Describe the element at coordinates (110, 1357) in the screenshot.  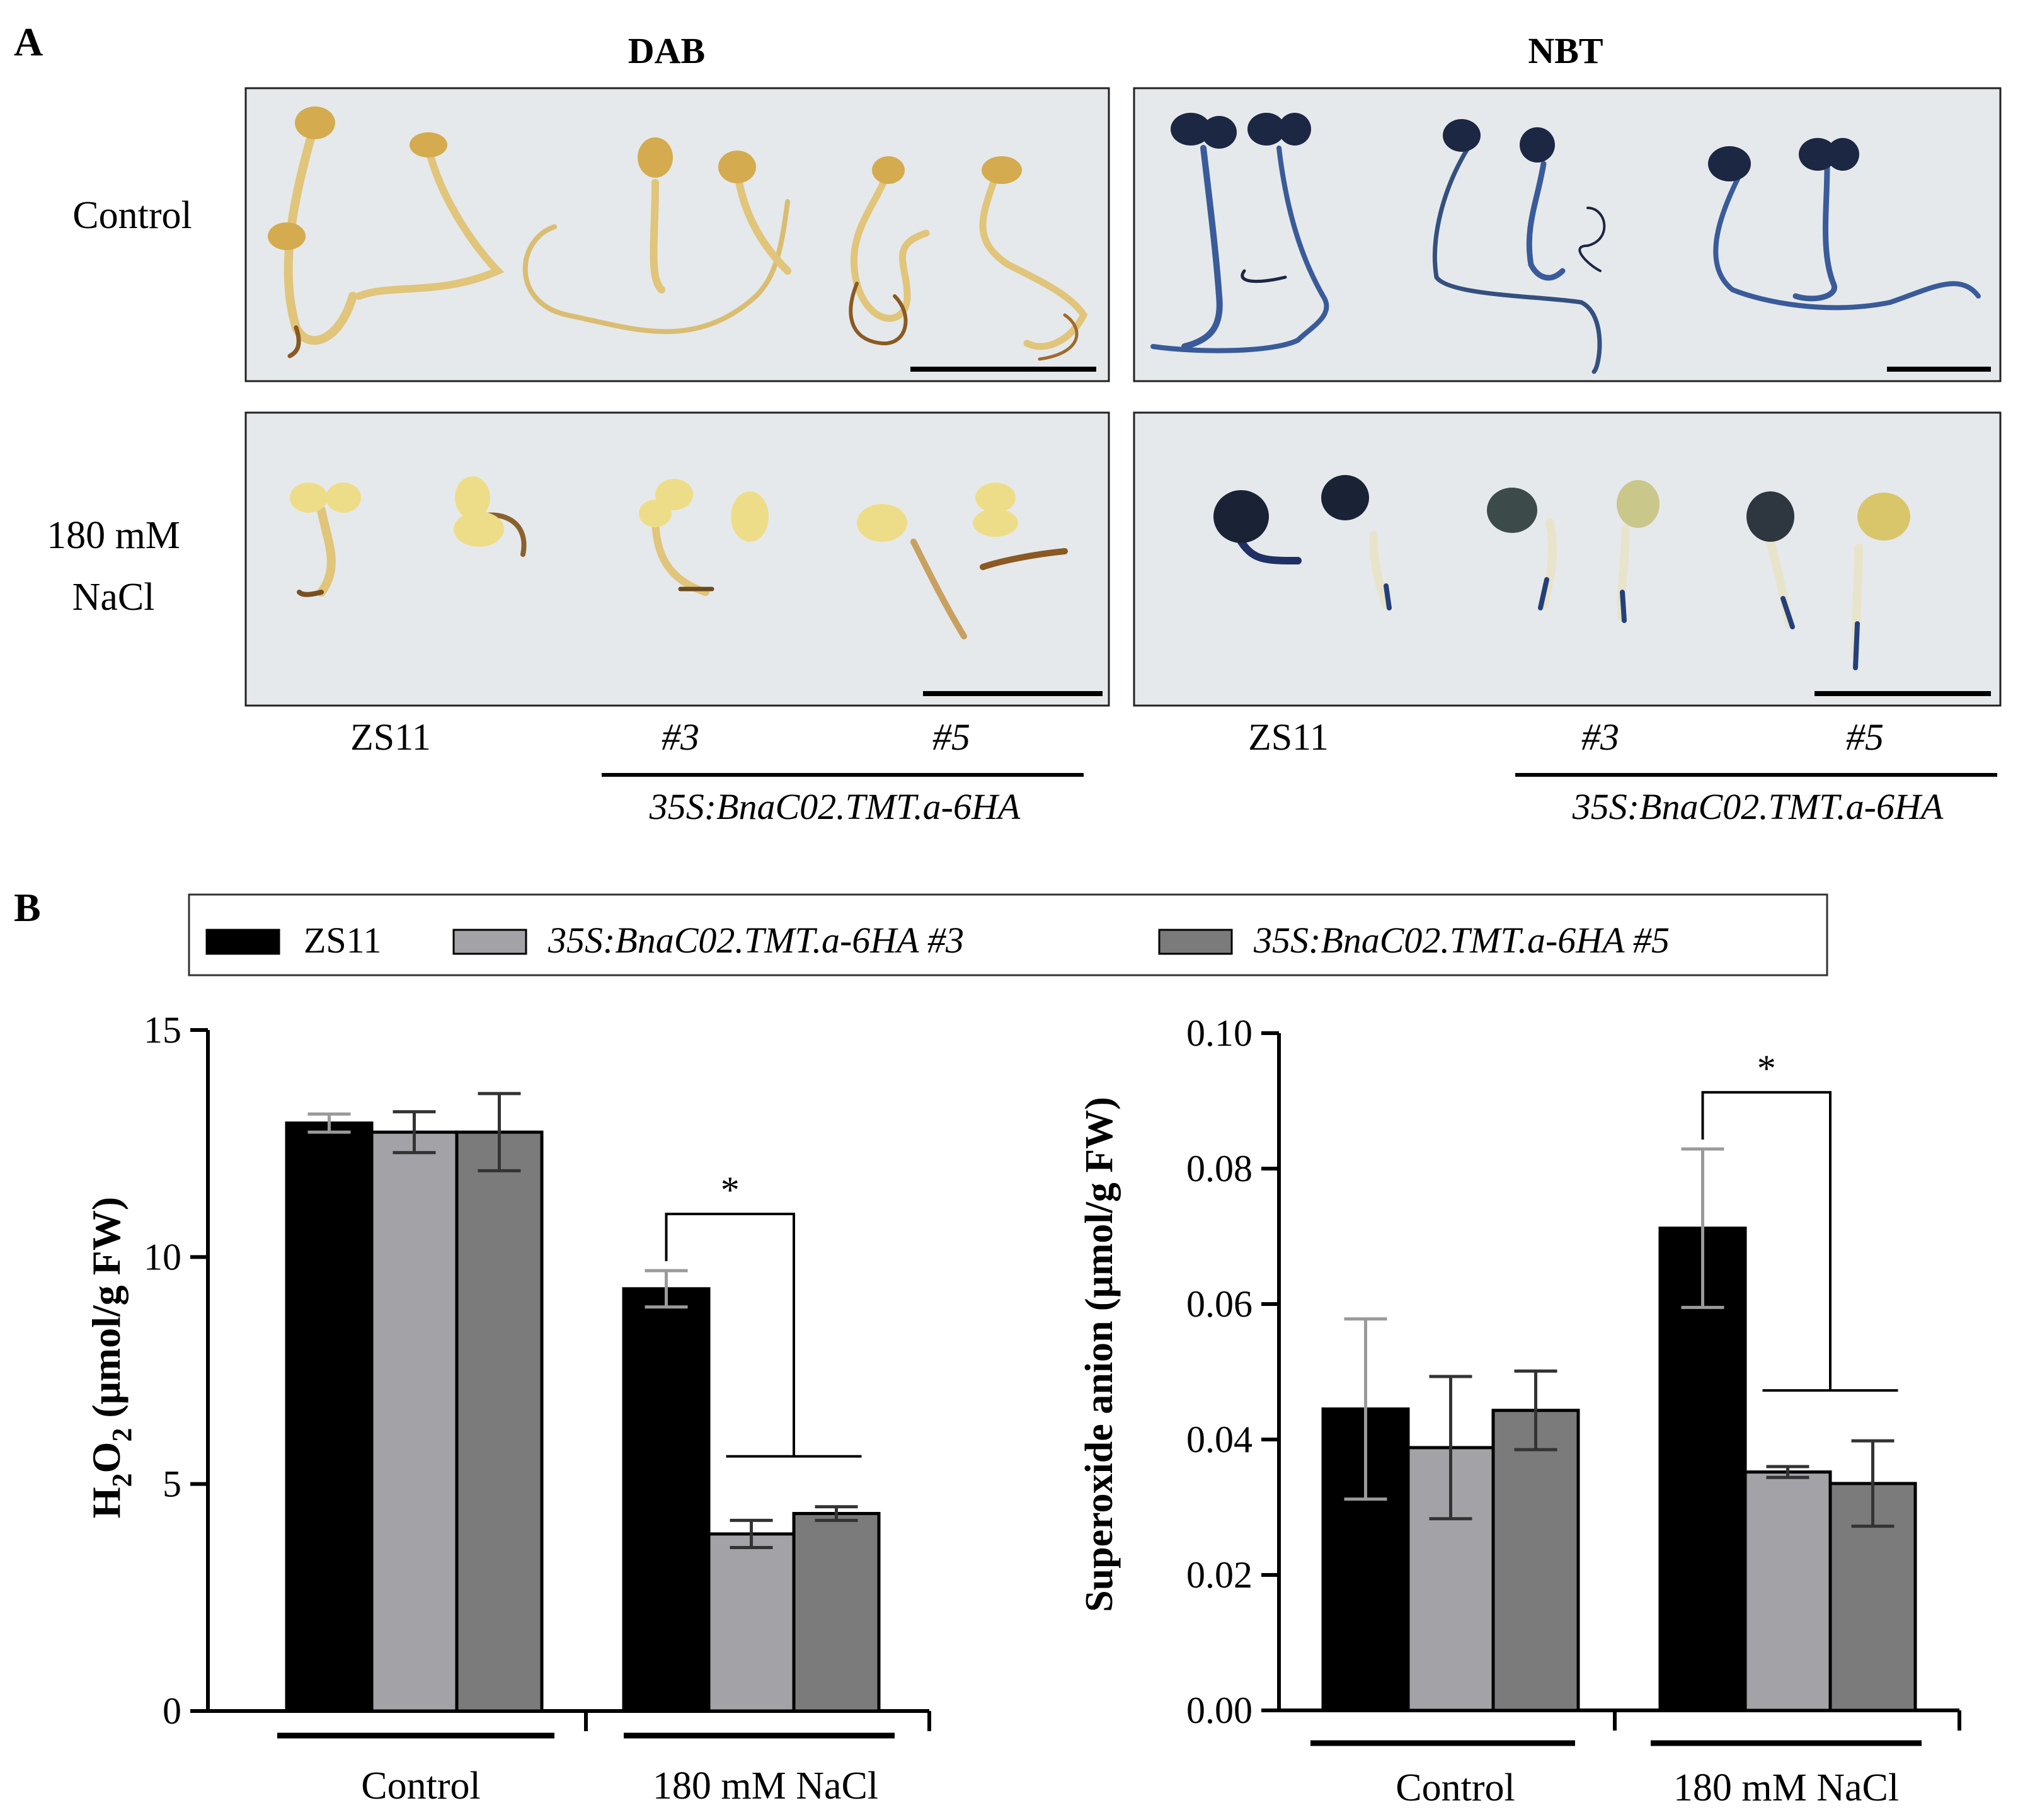
I see `h2o2-y-axis-label: H2O2 (μmol/g FW)` at that location.